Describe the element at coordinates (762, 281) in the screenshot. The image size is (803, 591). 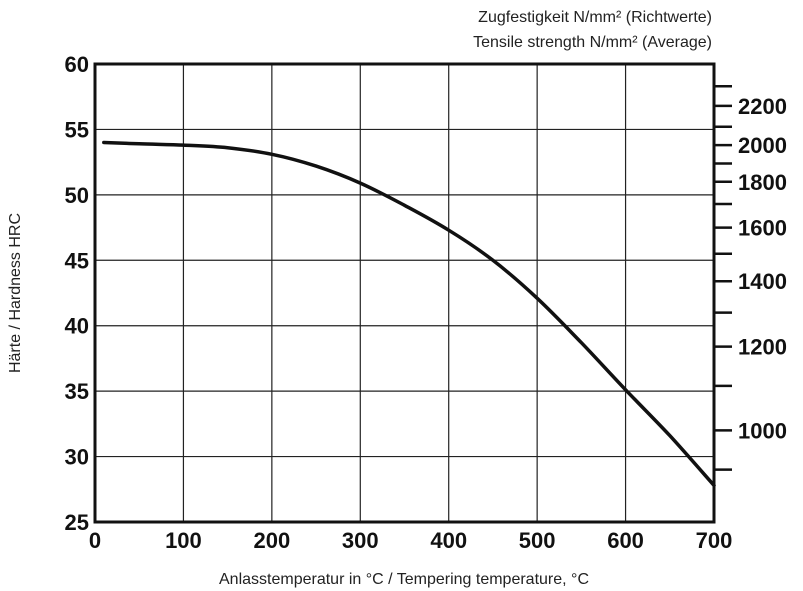
I see `y2-tick-label: 1400` at that location.